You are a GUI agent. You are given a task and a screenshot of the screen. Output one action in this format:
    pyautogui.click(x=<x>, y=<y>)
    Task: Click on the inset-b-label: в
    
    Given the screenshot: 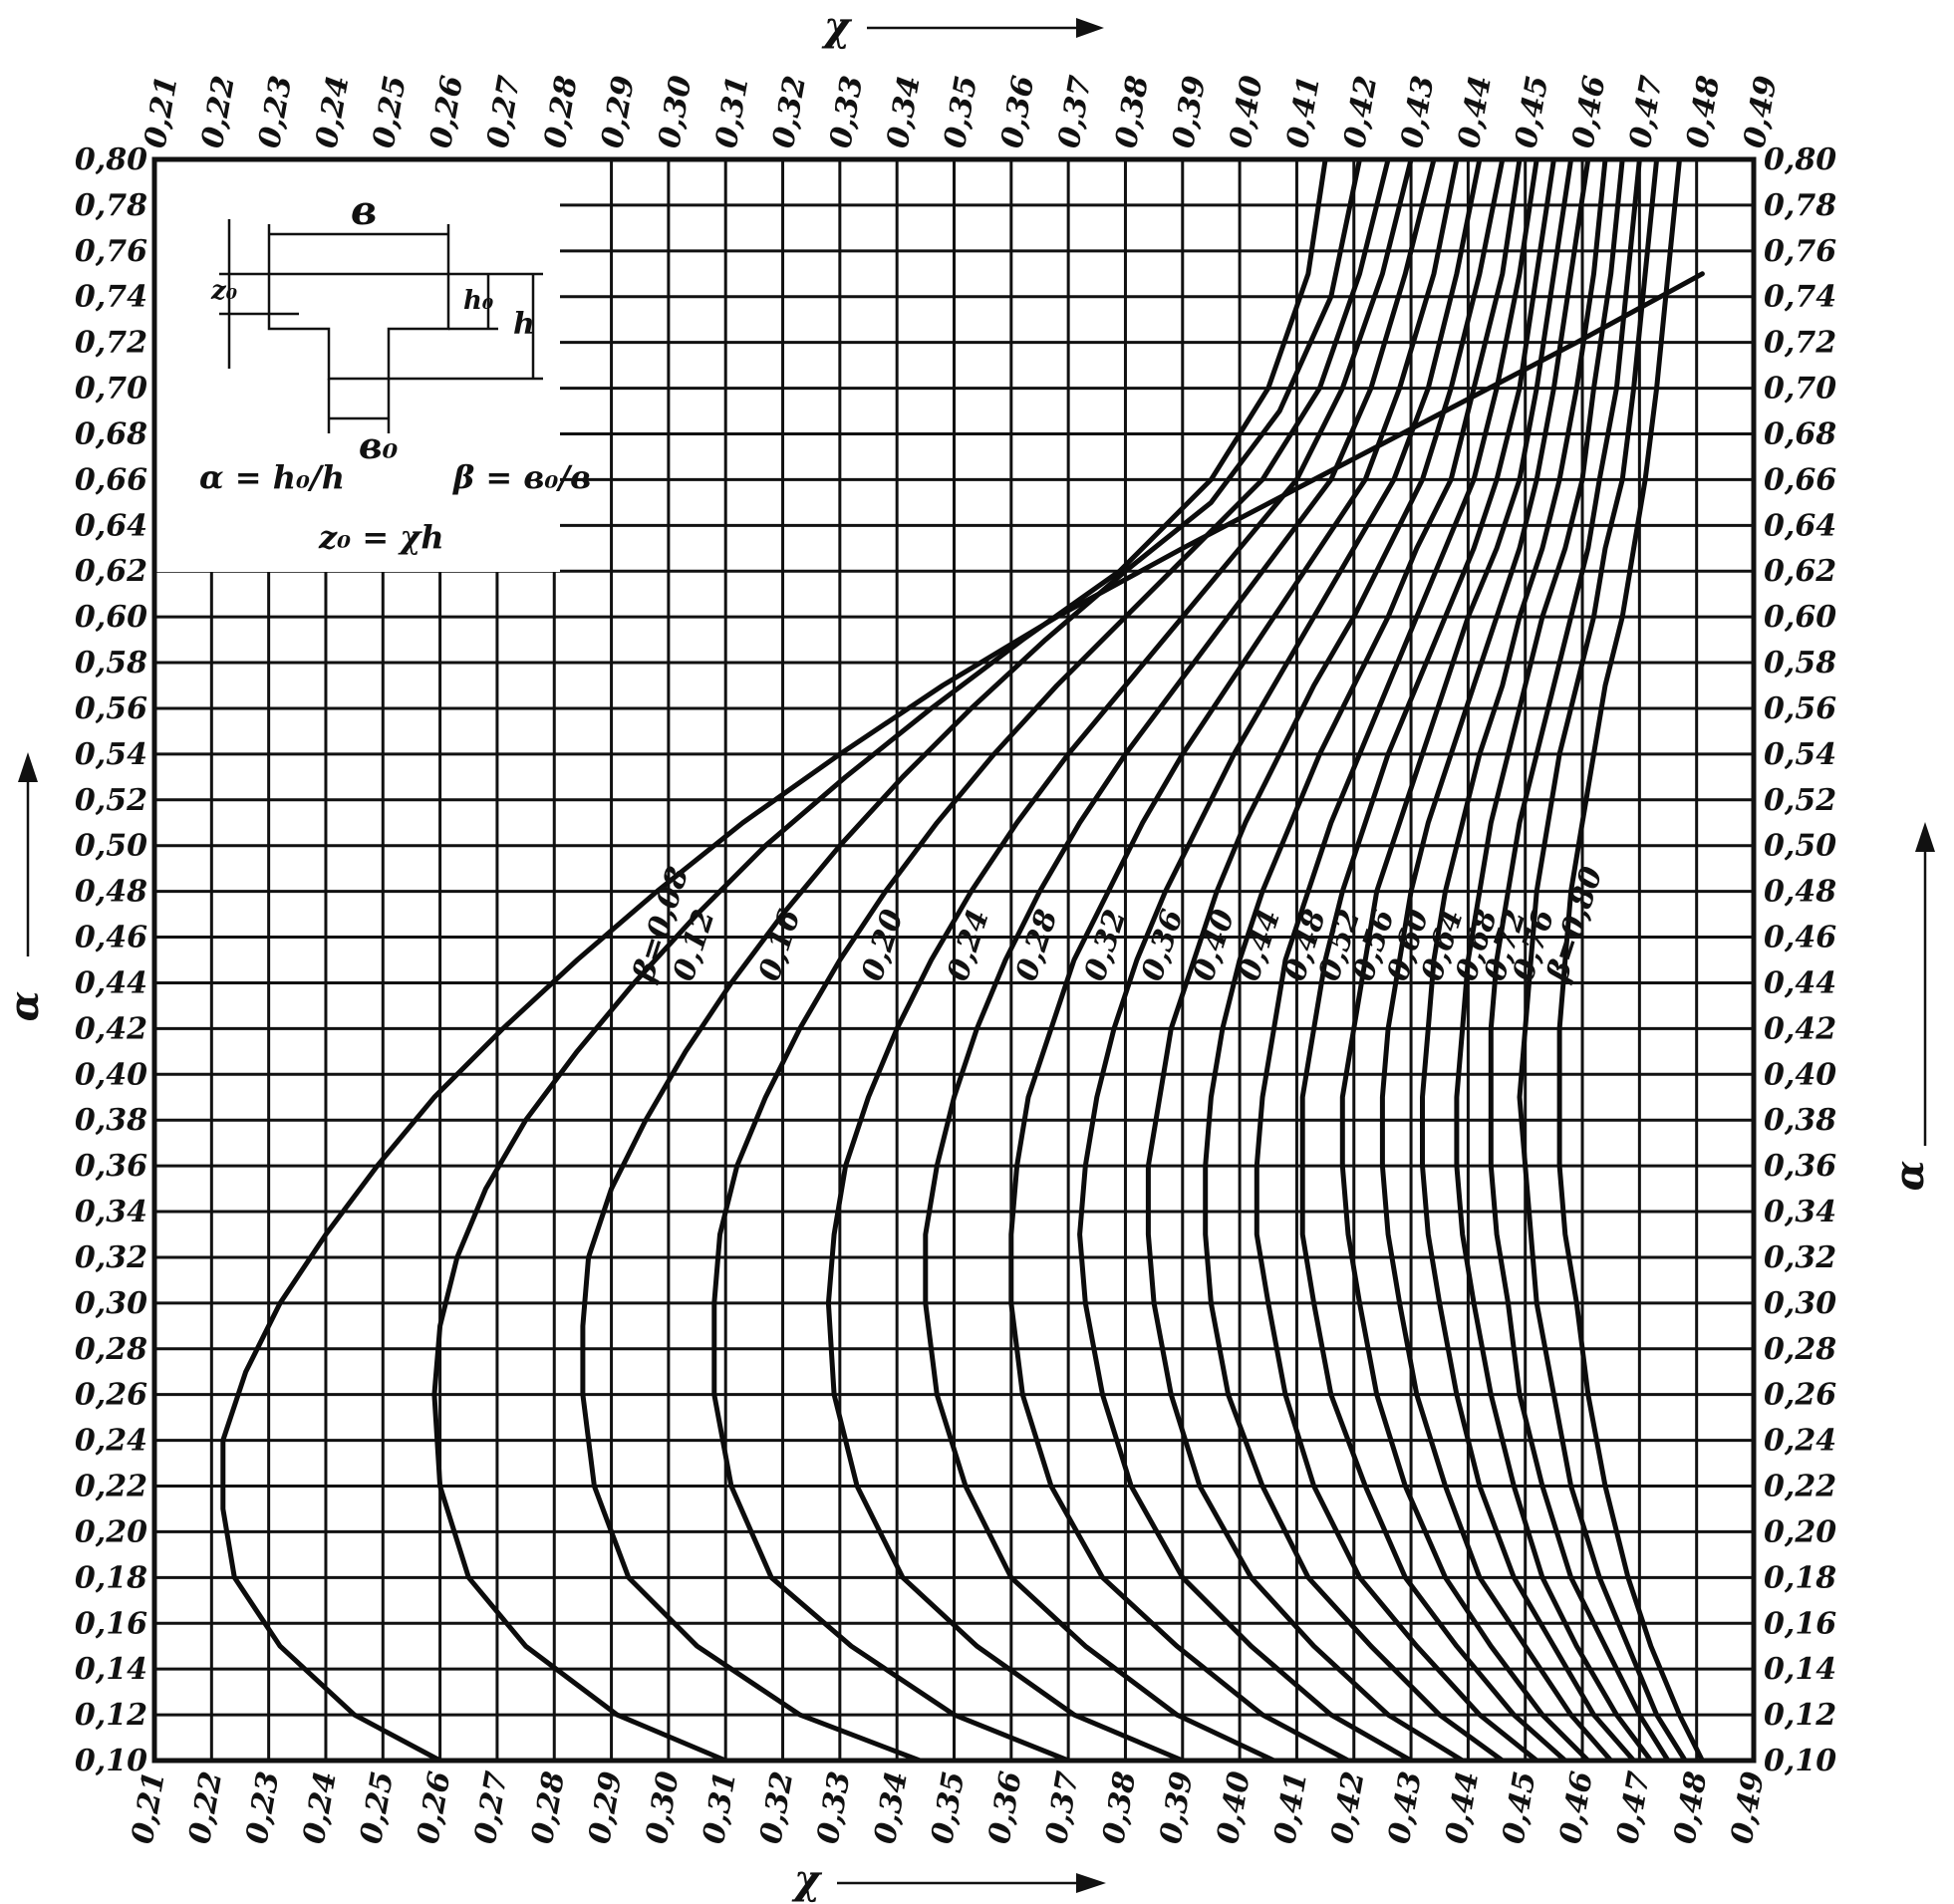 What is the action you would take?
    pyautogui.click(x=364, y=210)
    